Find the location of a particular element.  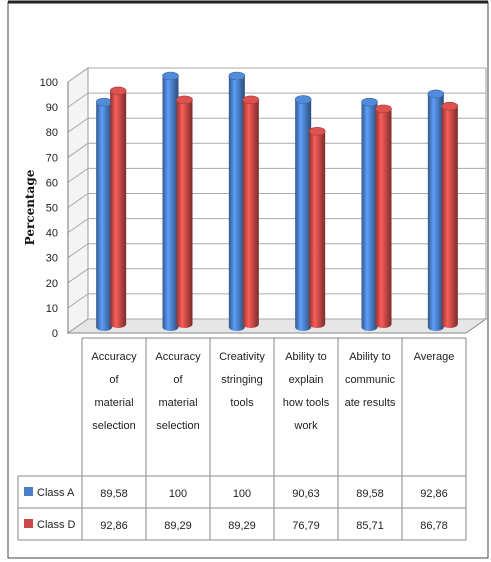

legend-label: Class A is located at coordinates (56, 493).